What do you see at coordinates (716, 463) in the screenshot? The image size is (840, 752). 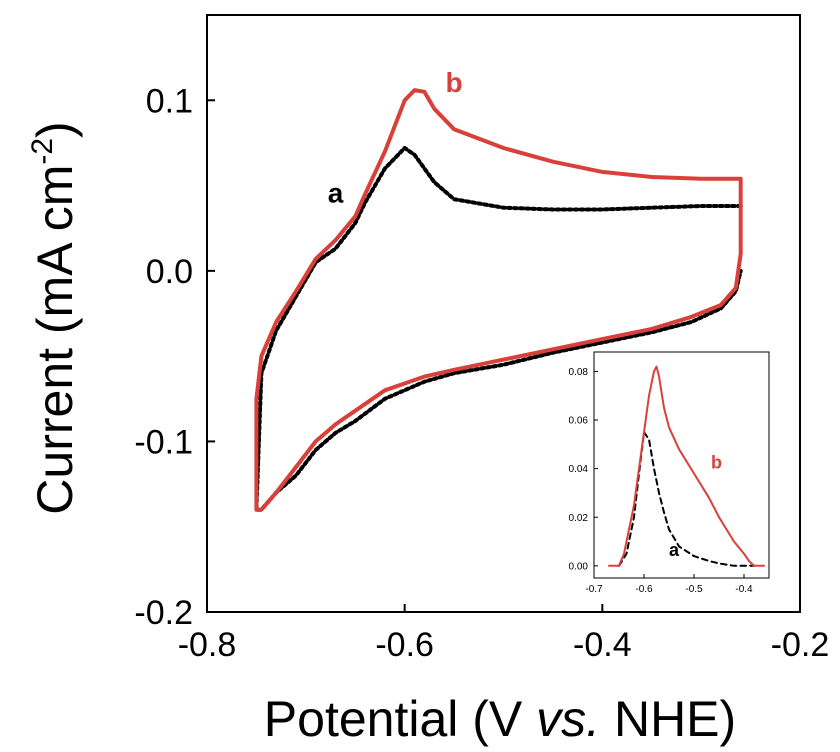 I see `inset-curve-label-b: b` at bounding box center [716, 463].